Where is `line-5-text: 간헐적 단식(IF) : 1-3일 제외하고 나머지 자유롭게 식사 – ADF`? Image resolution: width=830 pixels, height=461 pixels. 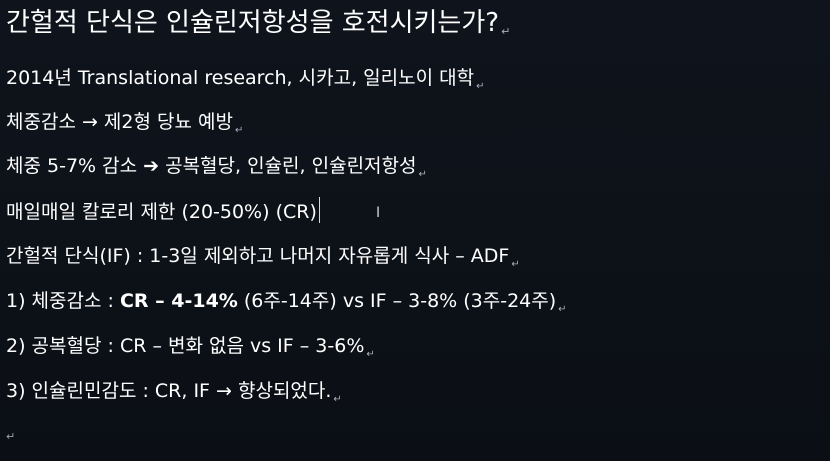
line-5-text: 간헐적 단식(IF) : 1-3일 제외하고 나머지 자유롭게 식사 – ADF is located at coordinates (258, 256).